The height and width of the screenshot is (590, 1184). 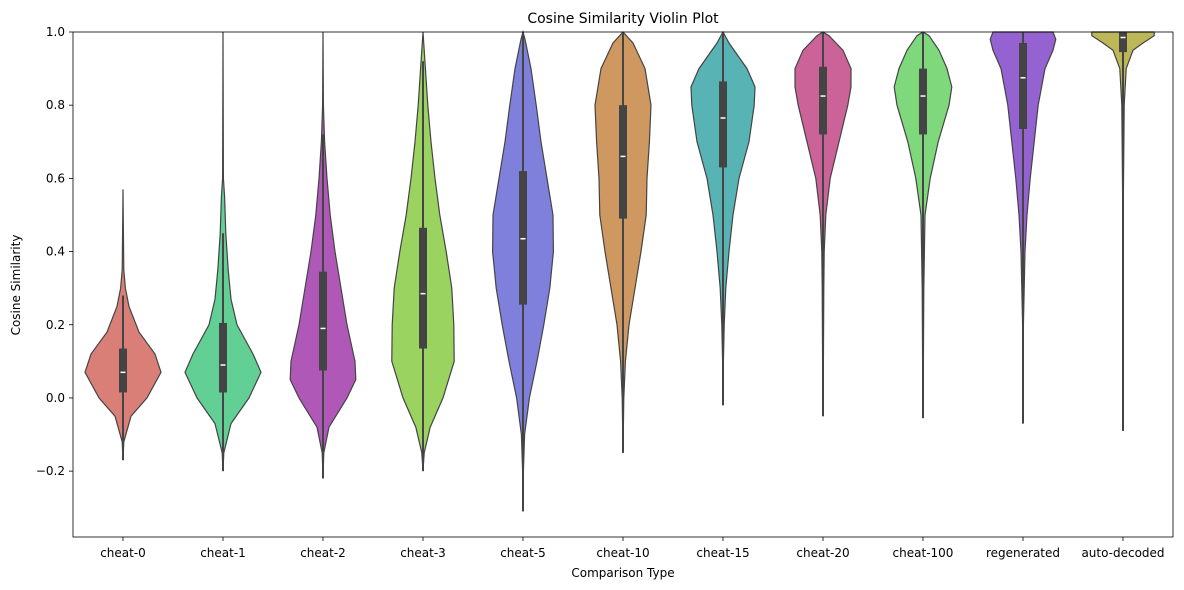 What do you see at coordinates (323, 553) in the screenshot?
I see `x-tick-label: cheat-2` at bounding box center [323, 553].